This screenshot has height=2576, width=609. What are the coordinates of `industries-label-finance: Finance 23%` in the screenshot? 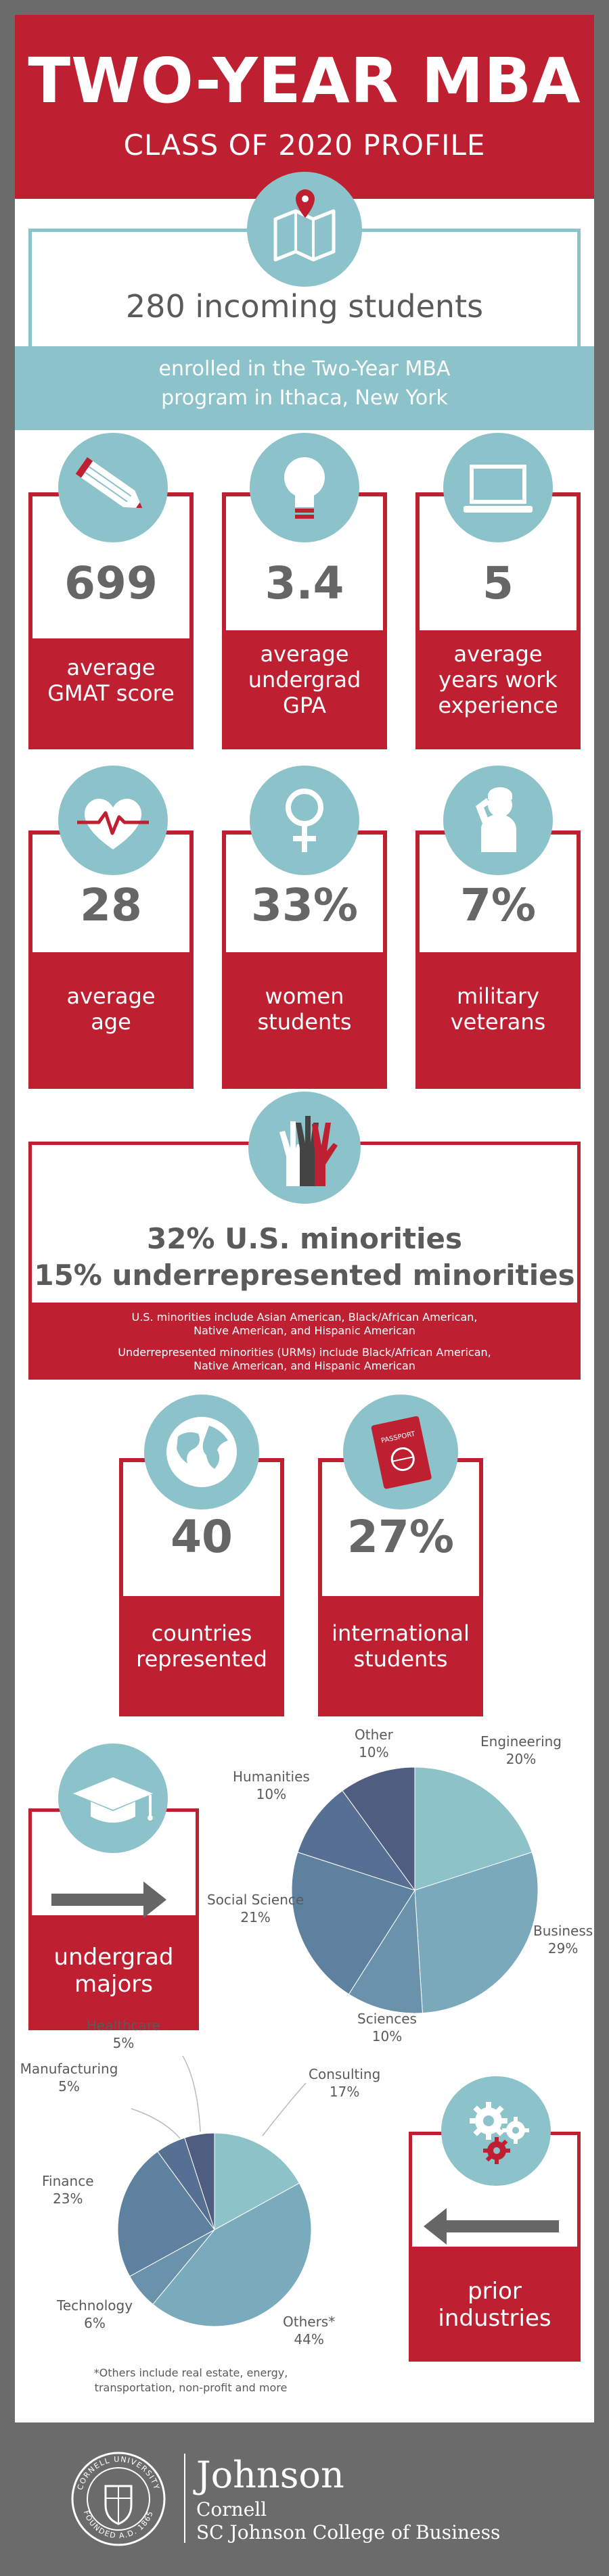 It's located at (68, 2190).